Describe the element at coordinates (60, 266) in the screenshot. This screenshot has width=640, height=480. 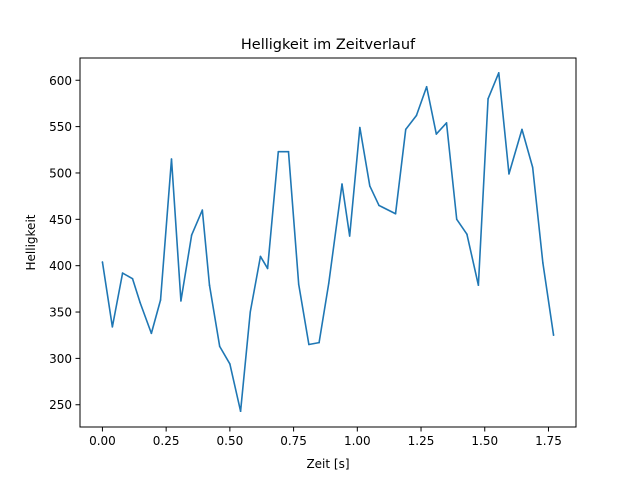
I see `y-tick-label: 400` at that location.